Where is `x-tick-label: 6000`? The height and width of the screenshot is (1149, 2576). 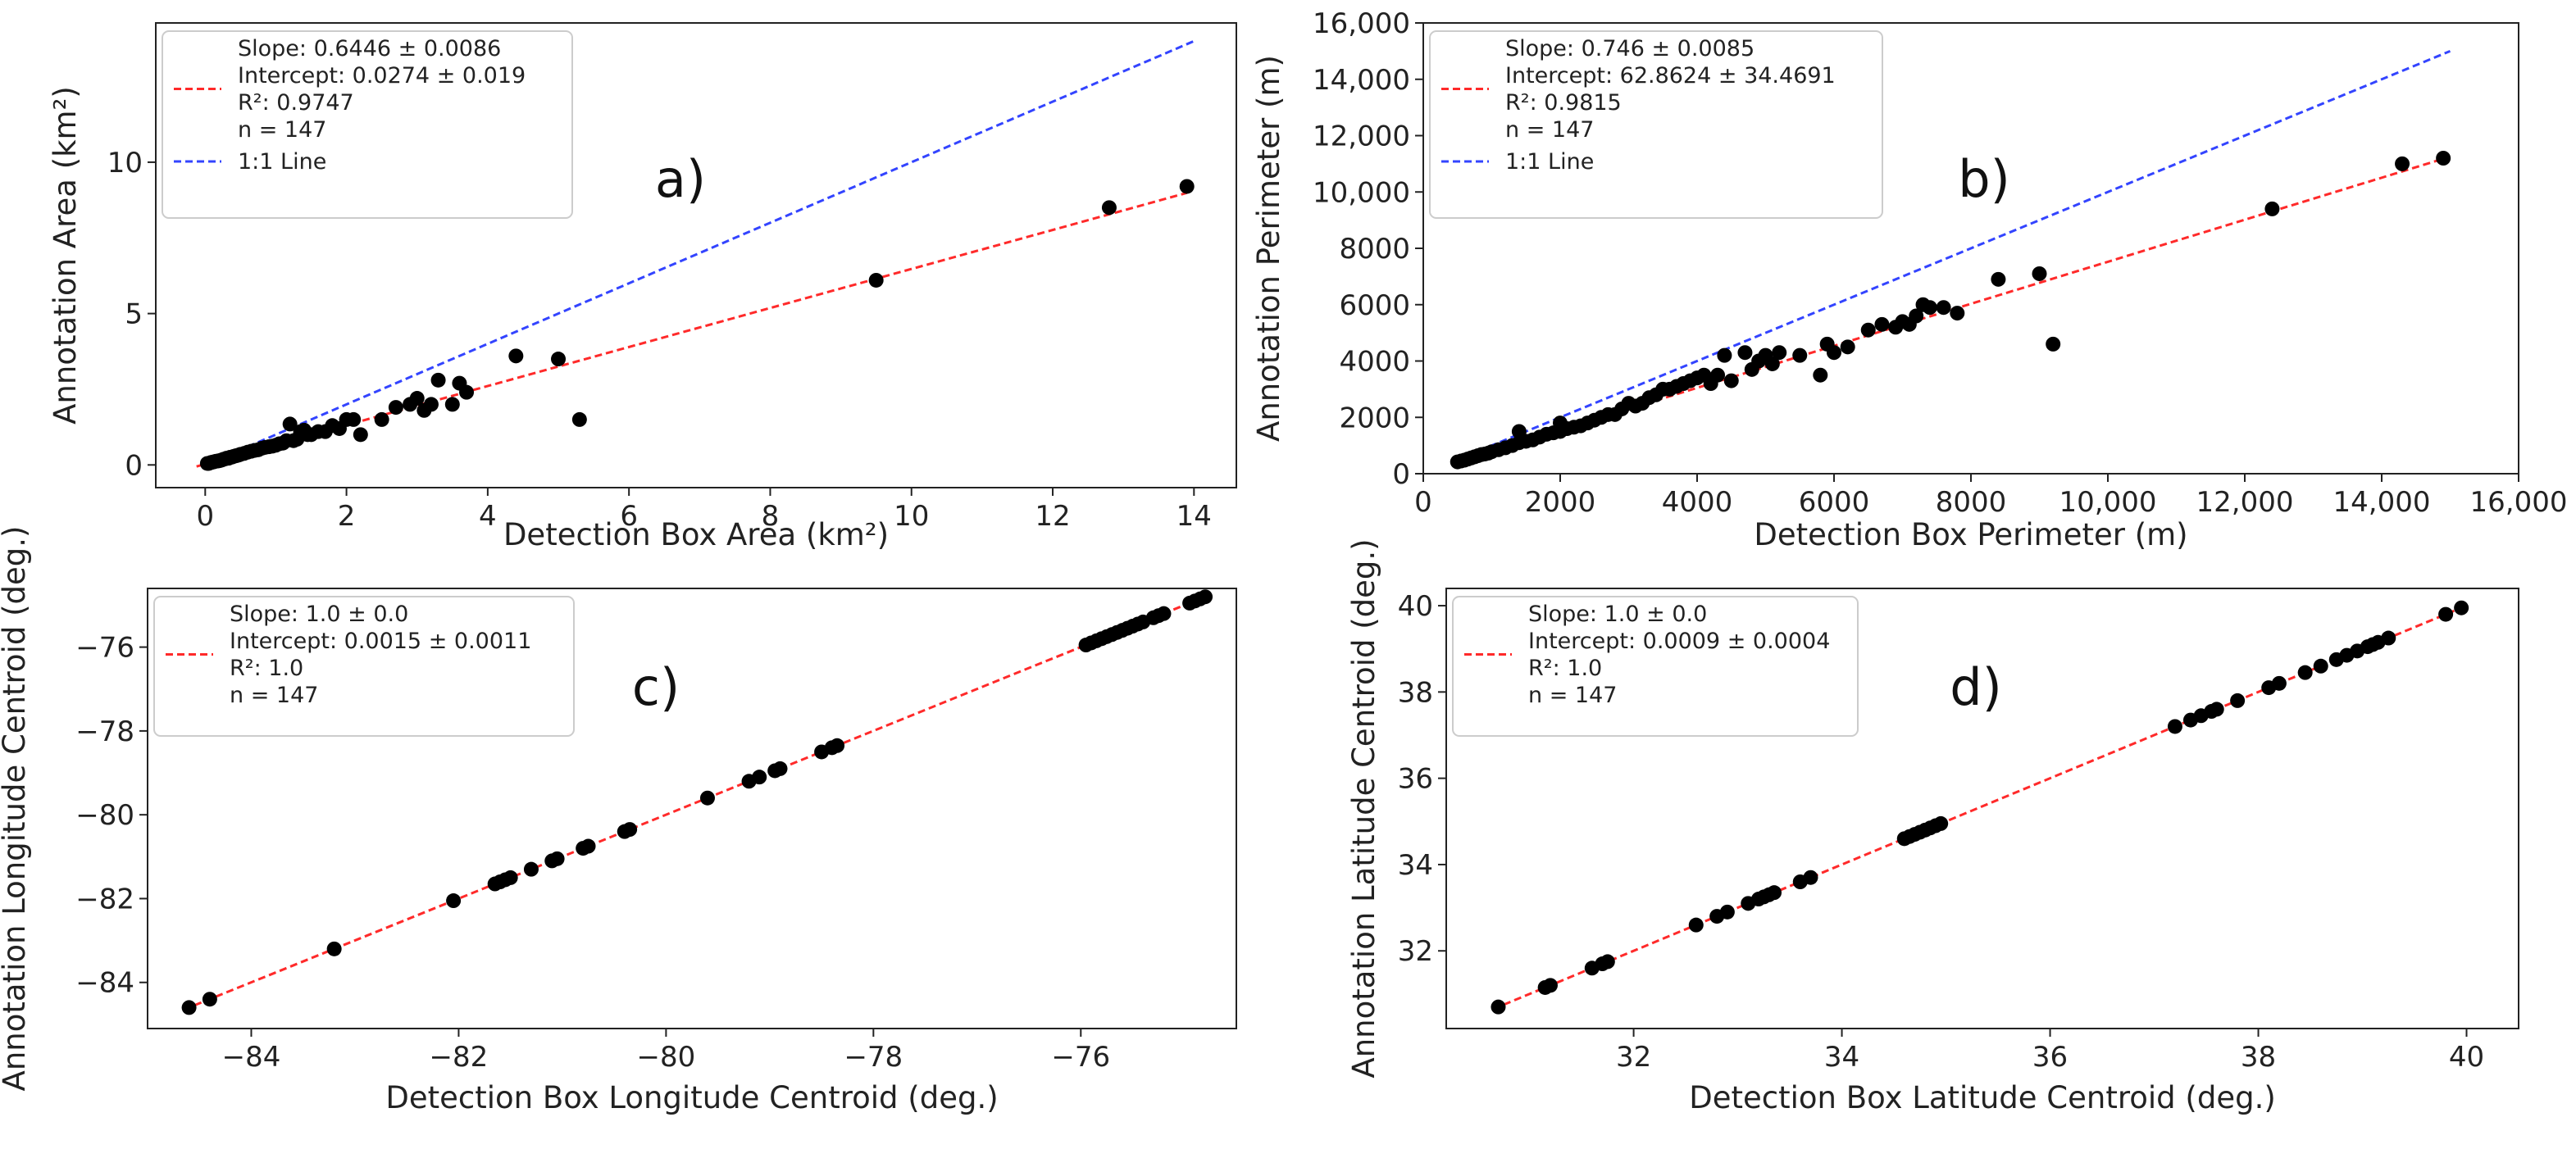
x-tick-label: 6000 is located at coordinates (1835, 502).